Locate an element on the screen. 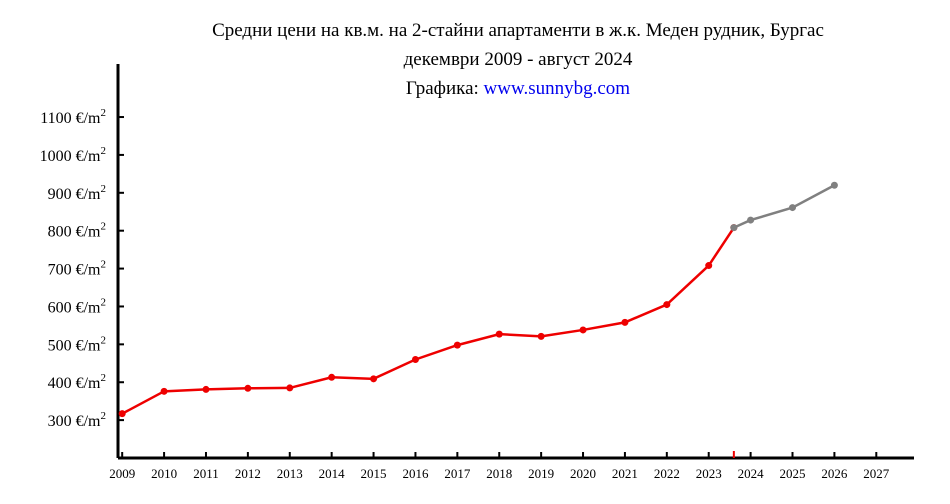  chart-subtitle: декември 2009 - август 2024 is located at coordinates (518, 59).